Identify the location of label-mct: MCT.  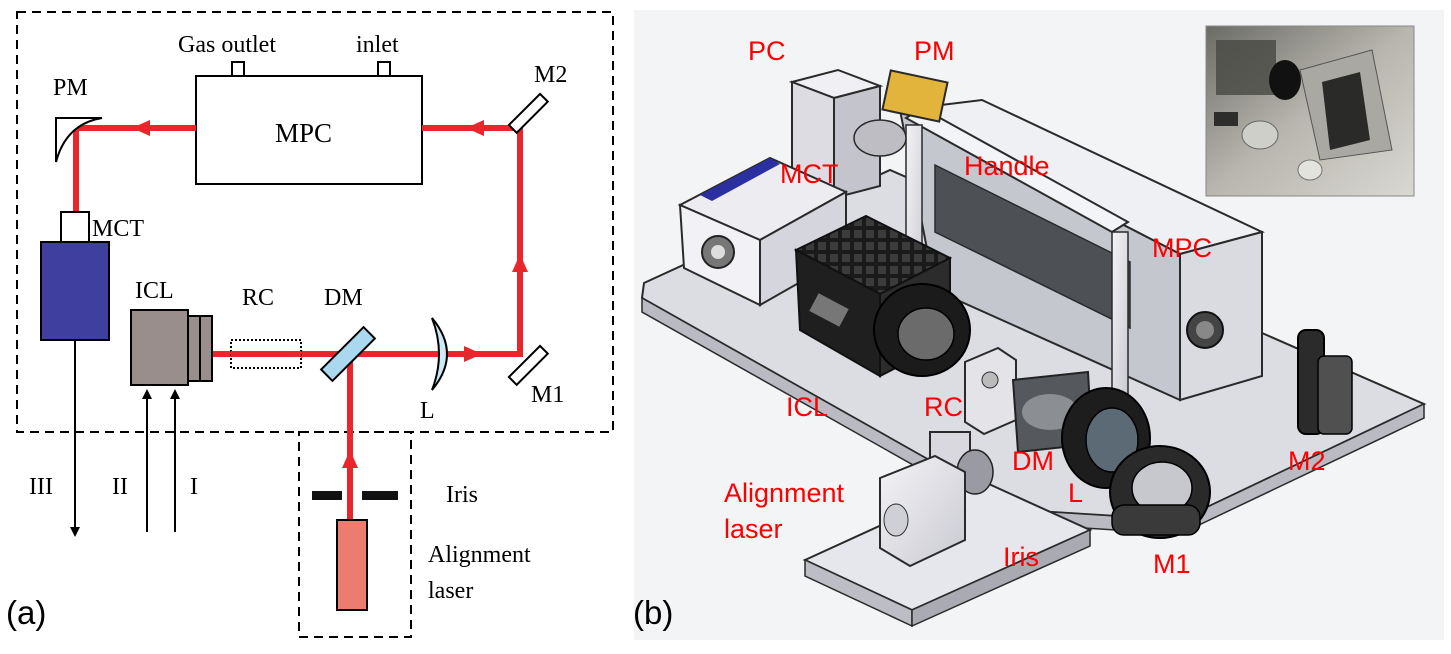
(118, 229).